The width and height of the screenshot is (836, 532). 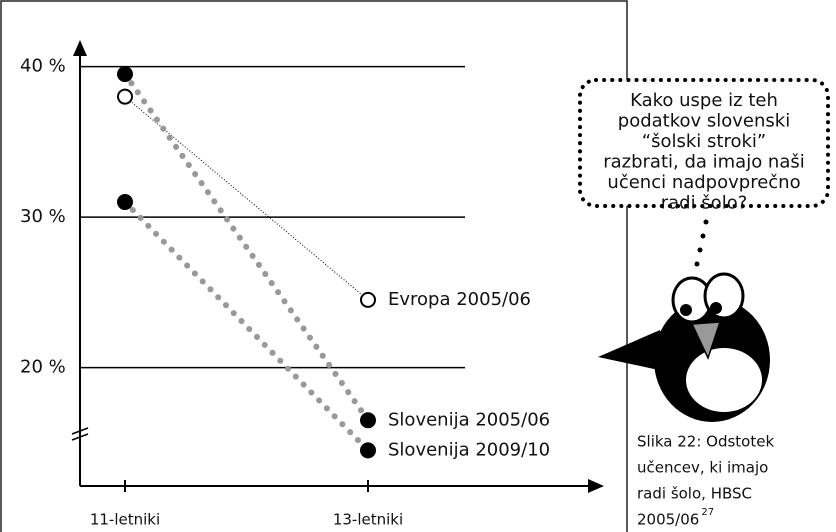 What do you see at coordinates (368, 520) in the screenshot?
I see `x-tick-label: 13-letniki` at bounding box center [368, 520].